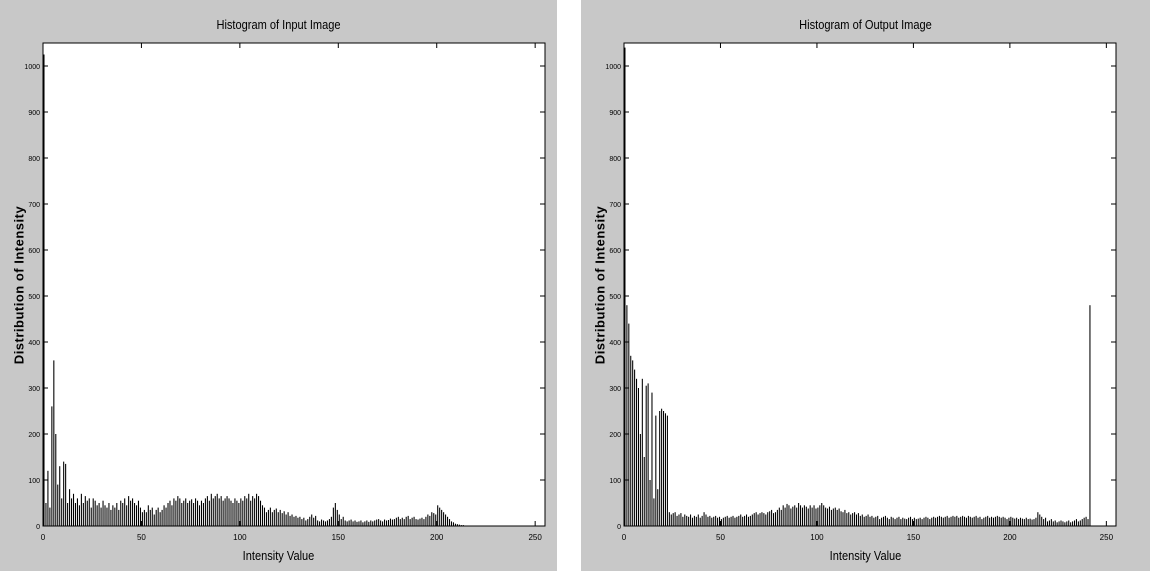 Image resolution: width=1150 pixels, height=571 pixels. Describe the element at coordinates (619, 527) in the screenshot. I see `y-tick-label: 0` at that location.